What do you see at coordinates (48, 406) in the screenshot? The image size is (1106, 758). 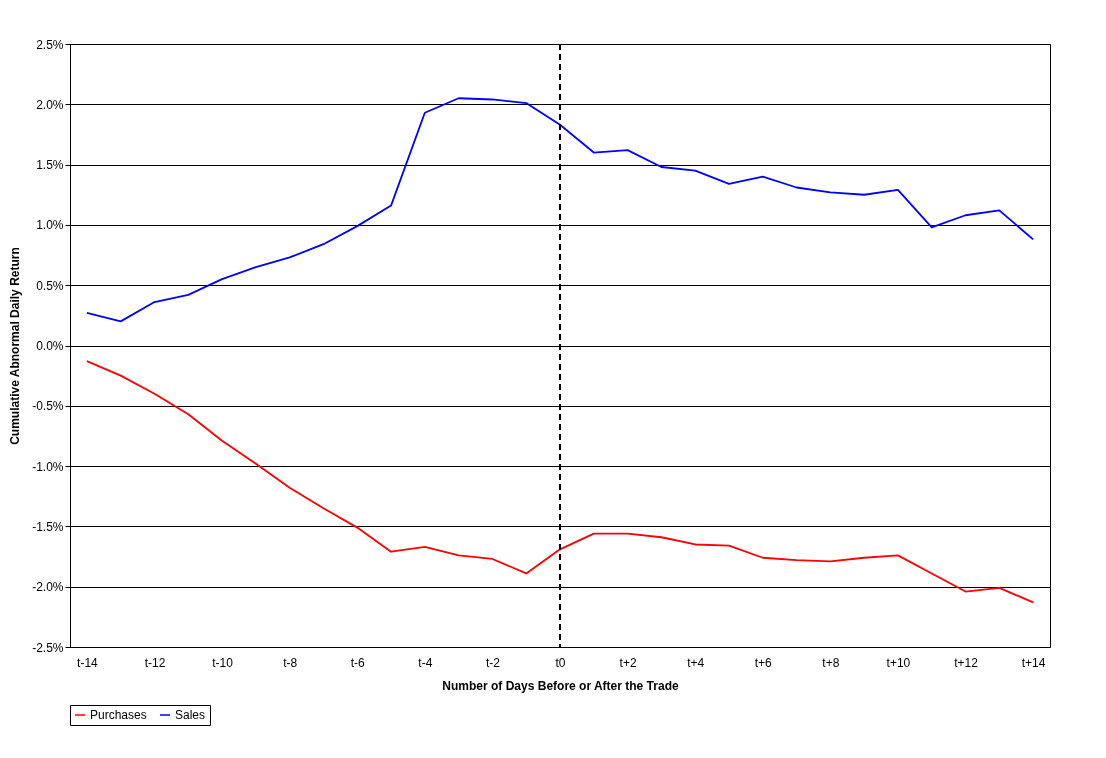 I see `y-tick-label: -0.5%` at bounding box center [48, 406].